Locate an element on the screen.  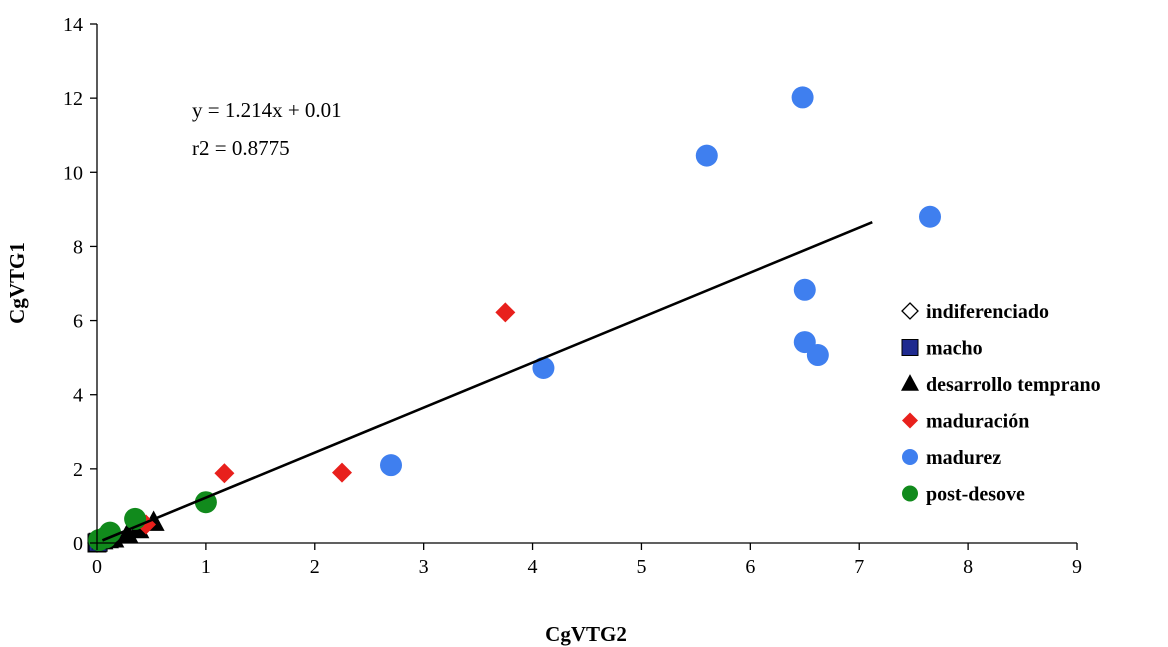
x-tick-label: 7 is located at coordinates (859, 567).